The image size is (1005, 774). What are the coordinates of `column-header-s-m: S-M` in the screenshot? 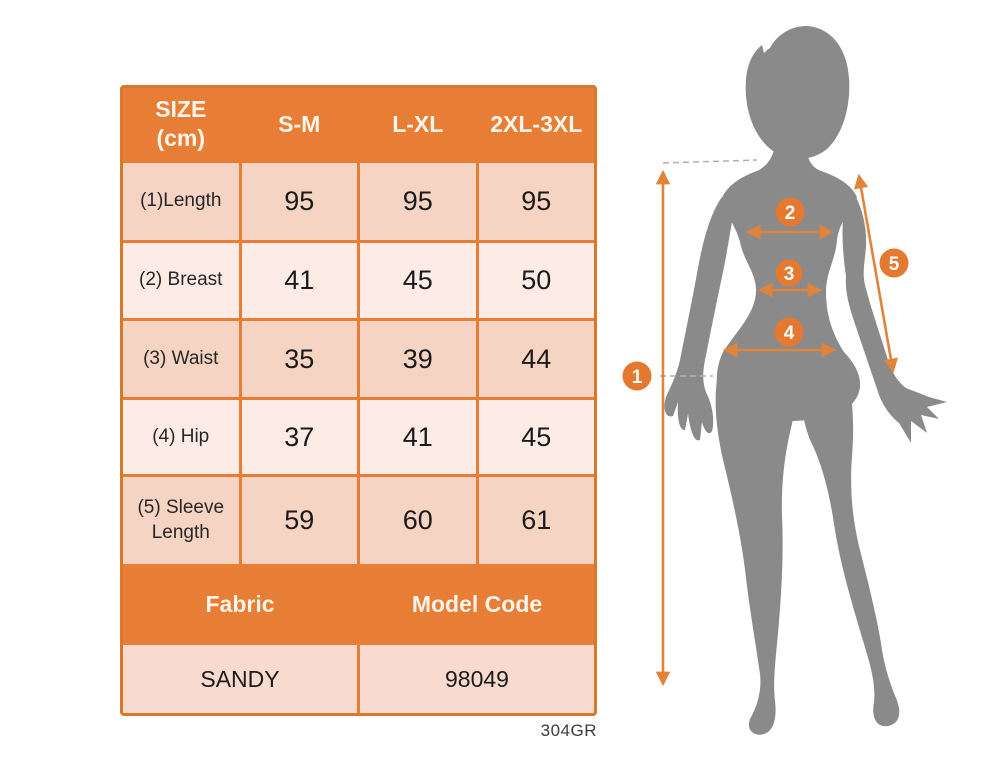 It's located at (299, 124).